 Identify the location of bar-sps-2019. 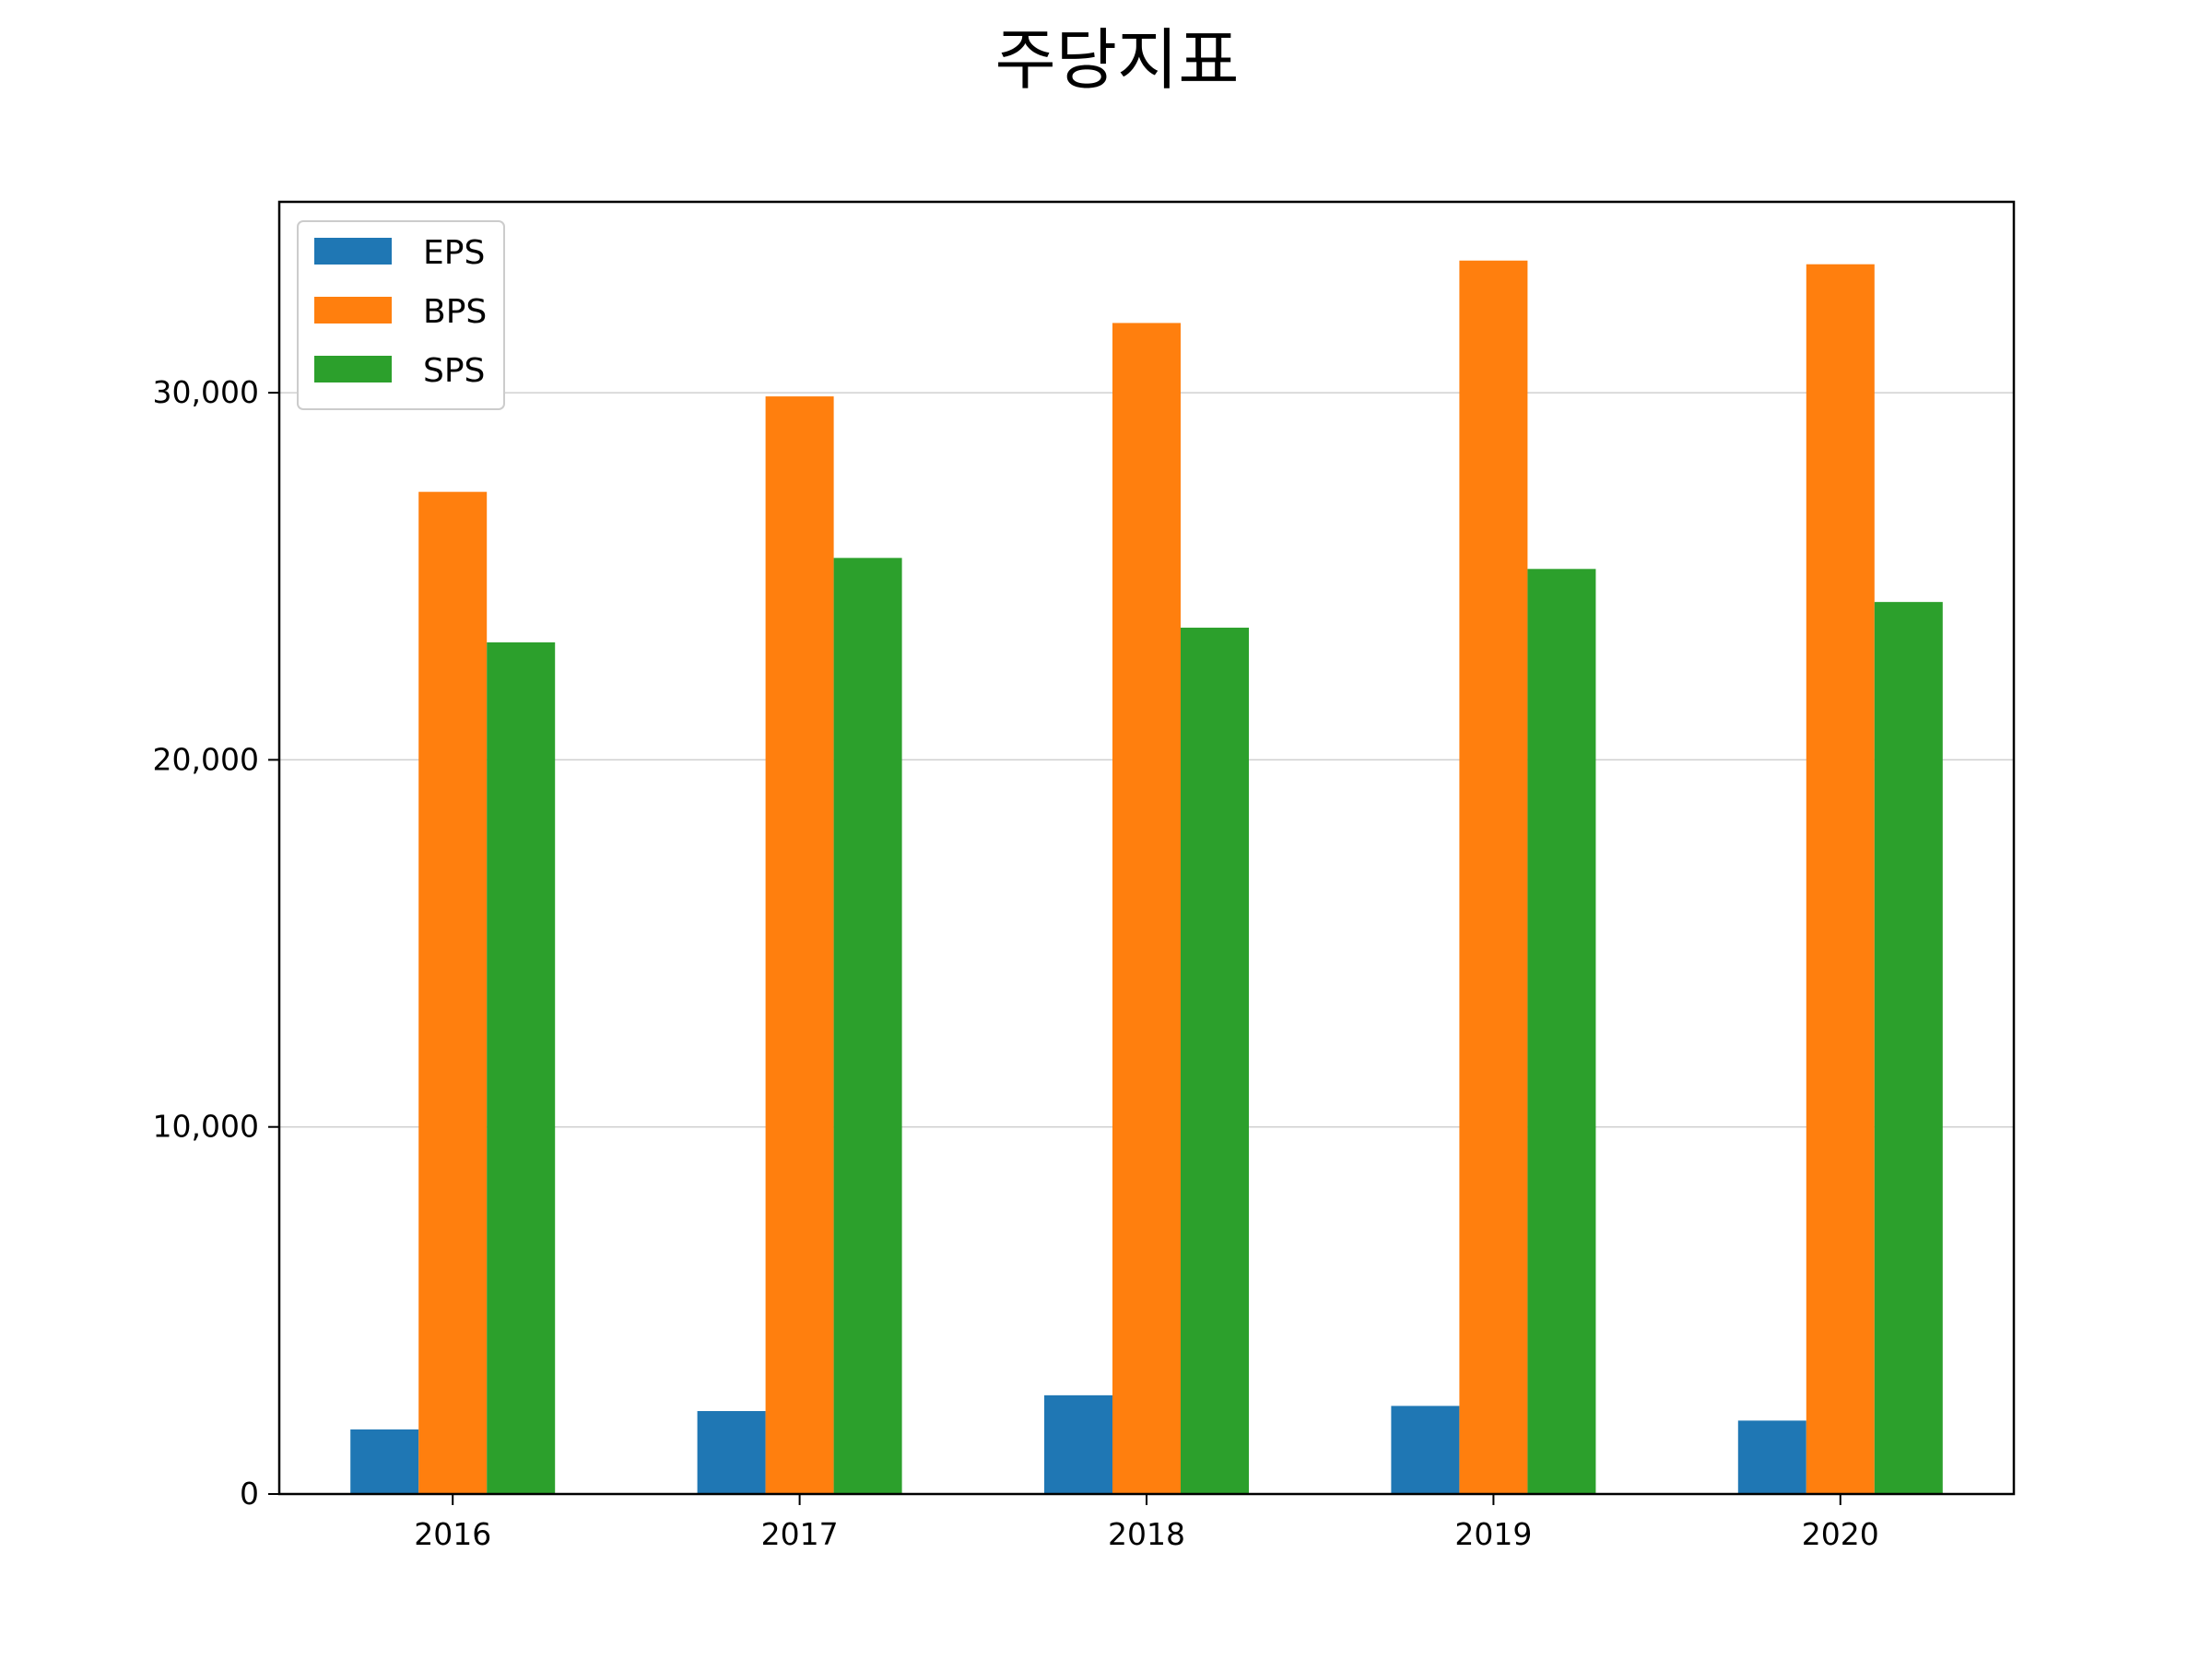
(1561, 1031).